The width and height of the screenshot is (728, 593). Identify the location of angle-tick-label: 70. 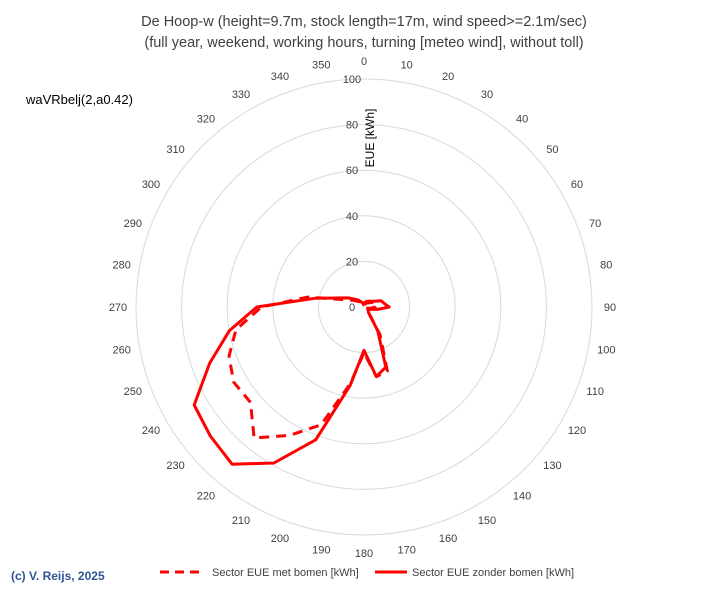
(595, 224).